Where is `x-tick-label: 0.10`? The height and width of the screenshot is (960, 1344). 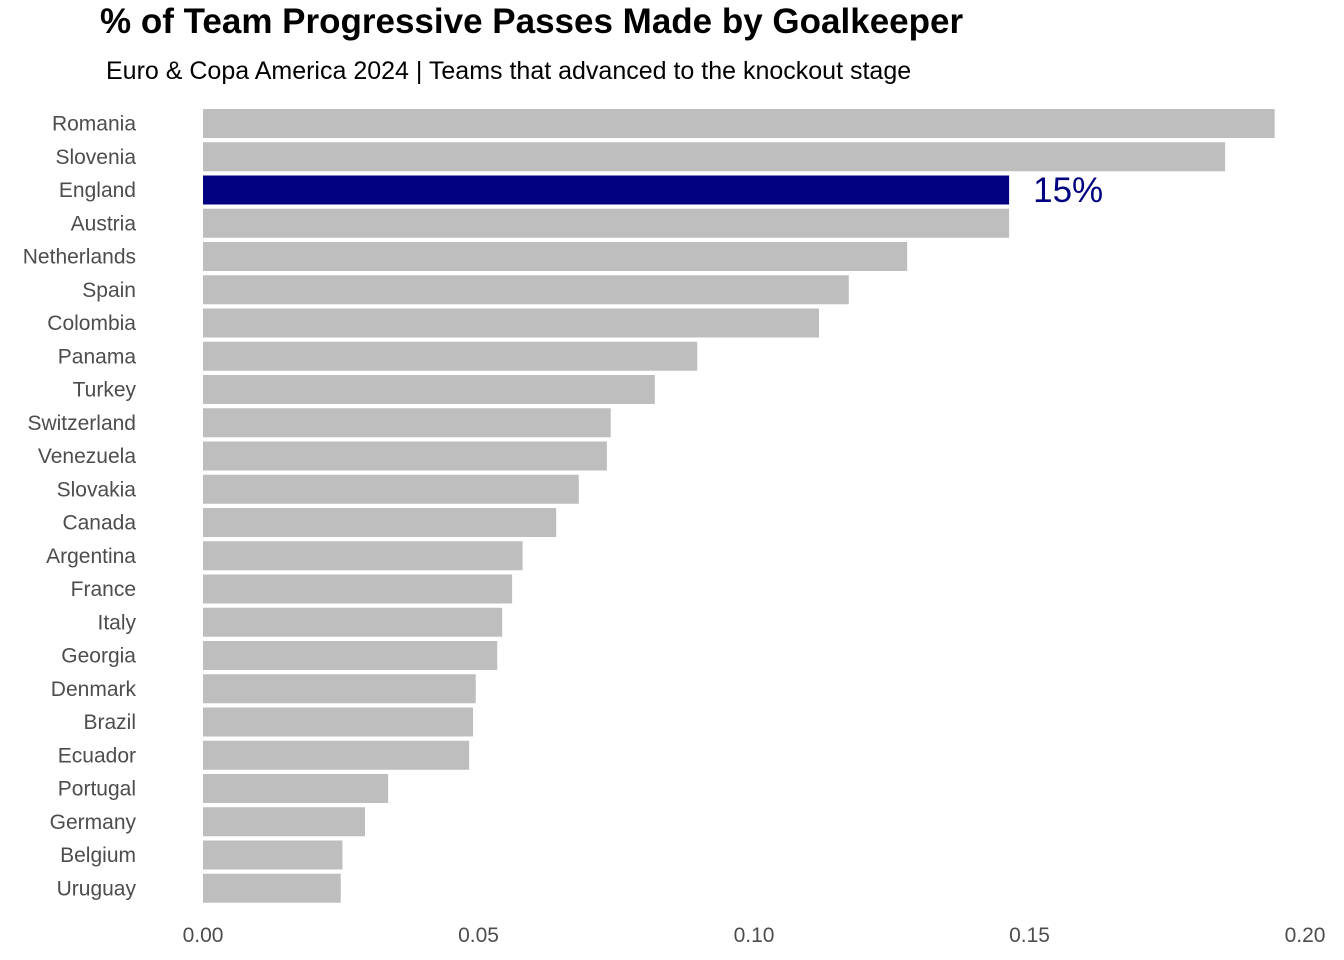 x-tick-label: 0.10 is located at coordinates (754, 935).